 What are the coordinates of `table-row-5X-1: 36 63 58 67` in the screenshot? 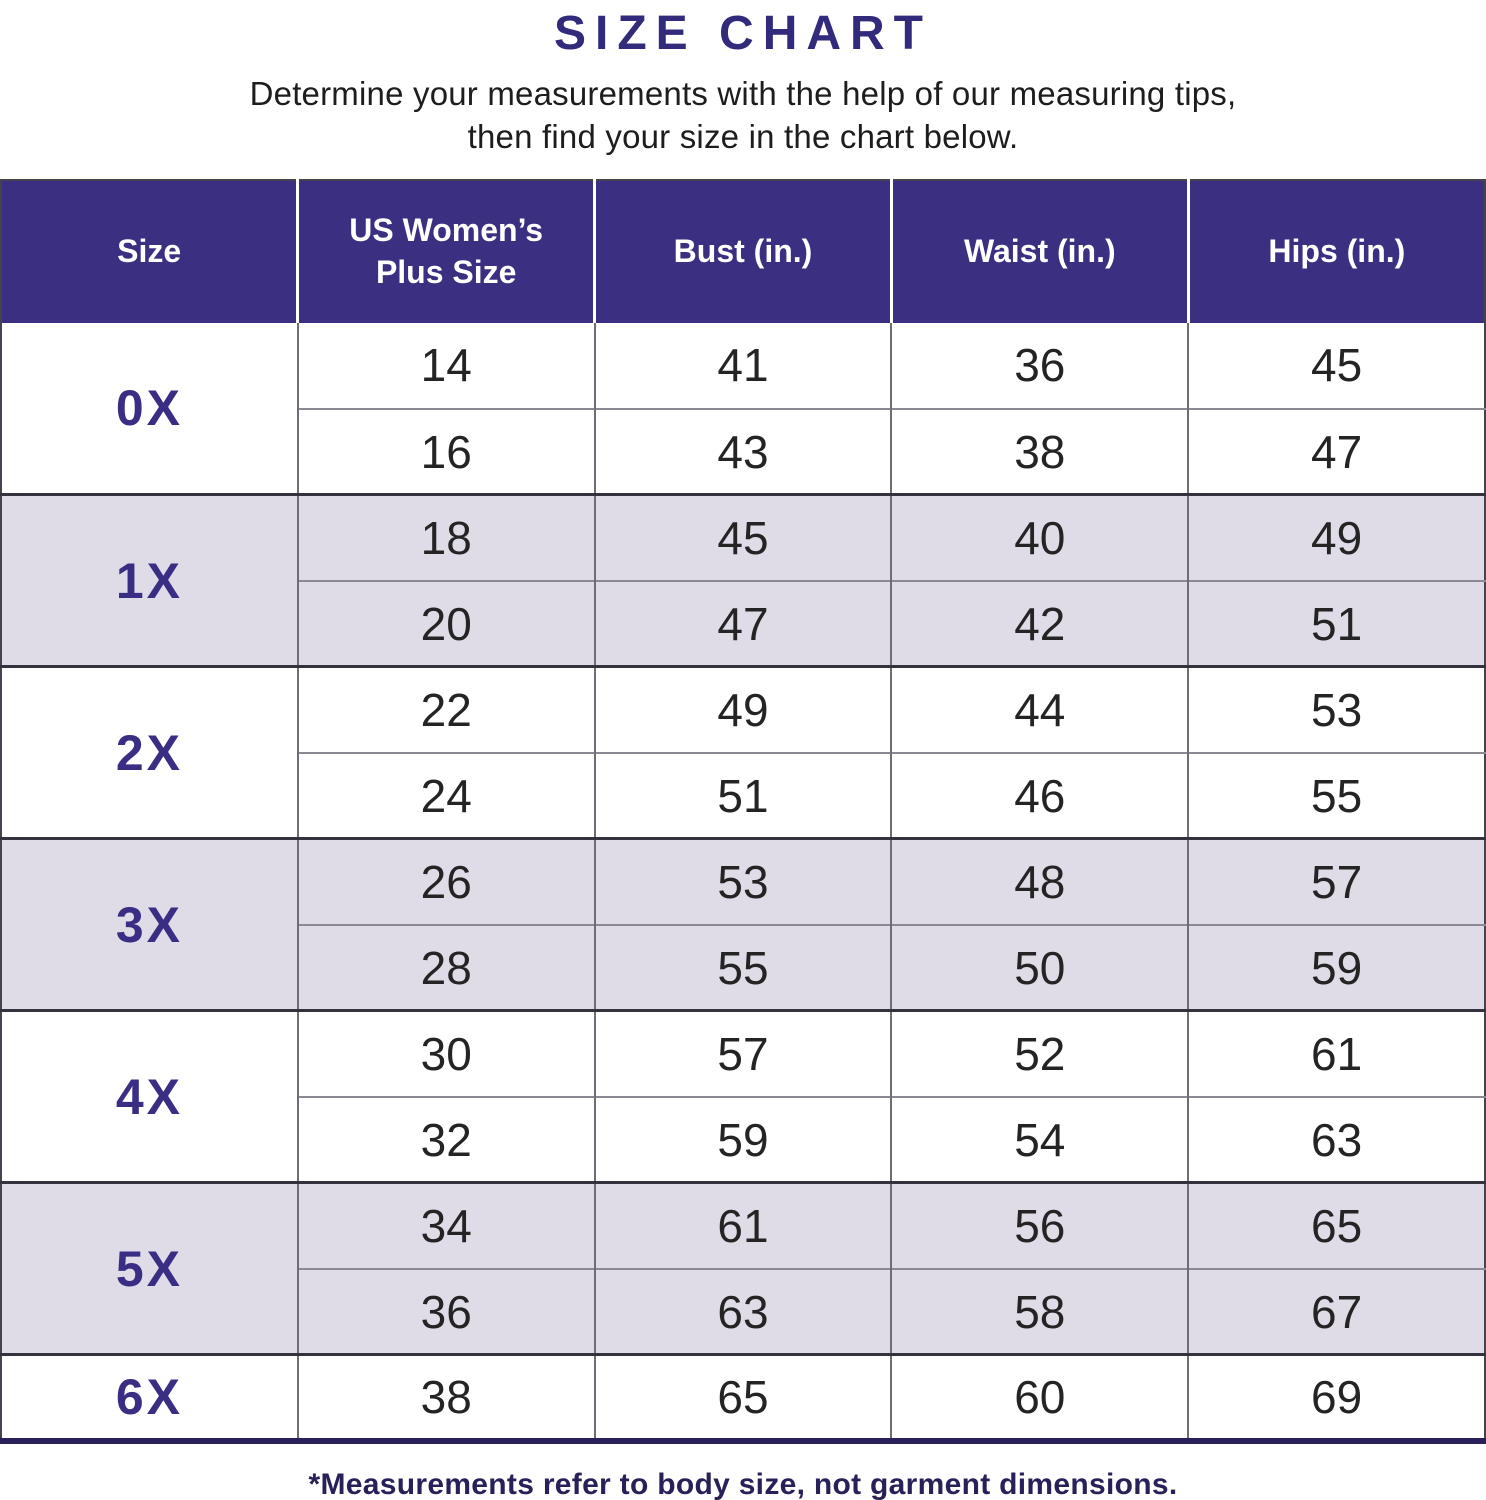 It's located at (743, 1311).